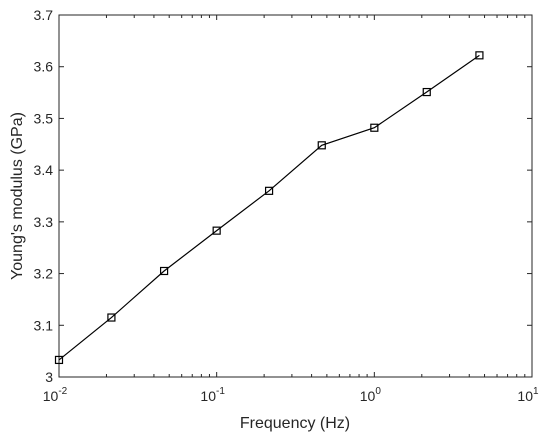 The image size is (550, 440). Describe the element at coordinates (55, 395) in the screenshot. I see `x-tick-label: 10⁻²` at that location.